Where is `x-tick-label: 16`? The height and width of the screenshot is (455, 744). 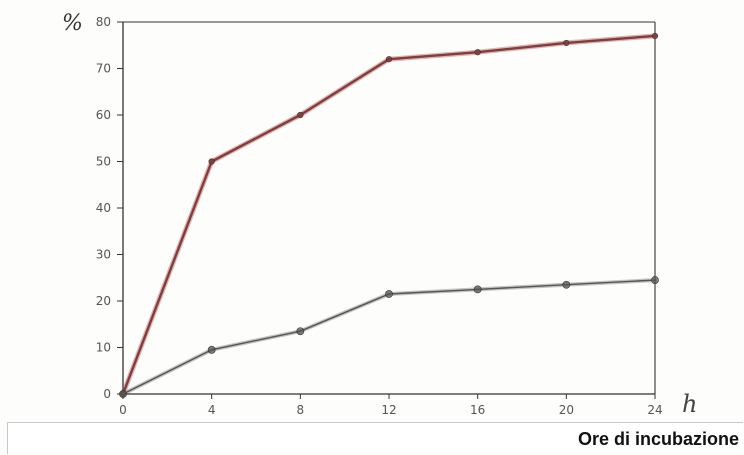 x-tick-label: 16 is located at coordinates (477, 410).